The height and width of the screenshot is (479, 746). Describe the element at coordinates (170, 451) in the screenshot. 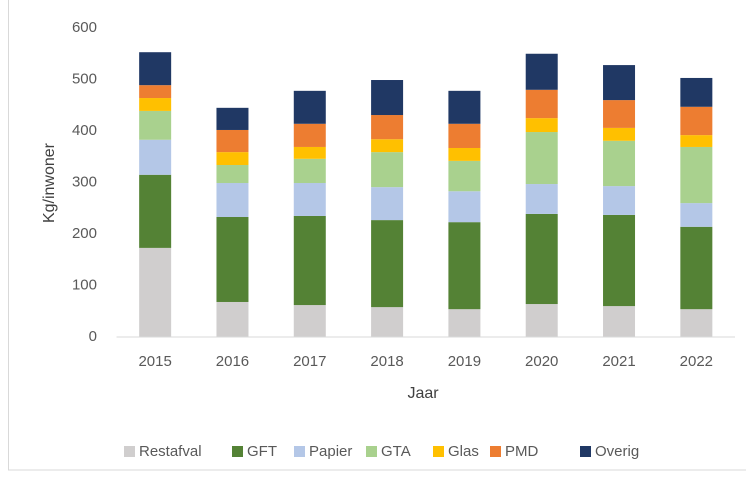

I see `legend-label: Restafval` at that location.